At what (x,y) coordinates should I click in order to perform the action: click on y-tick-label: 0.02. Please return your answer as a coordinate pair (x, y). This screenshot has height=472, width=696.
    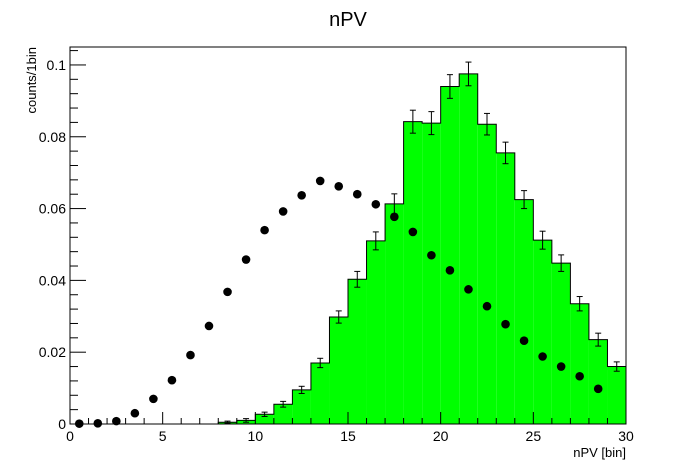
    Looking at the image, I should click on (52, 352).